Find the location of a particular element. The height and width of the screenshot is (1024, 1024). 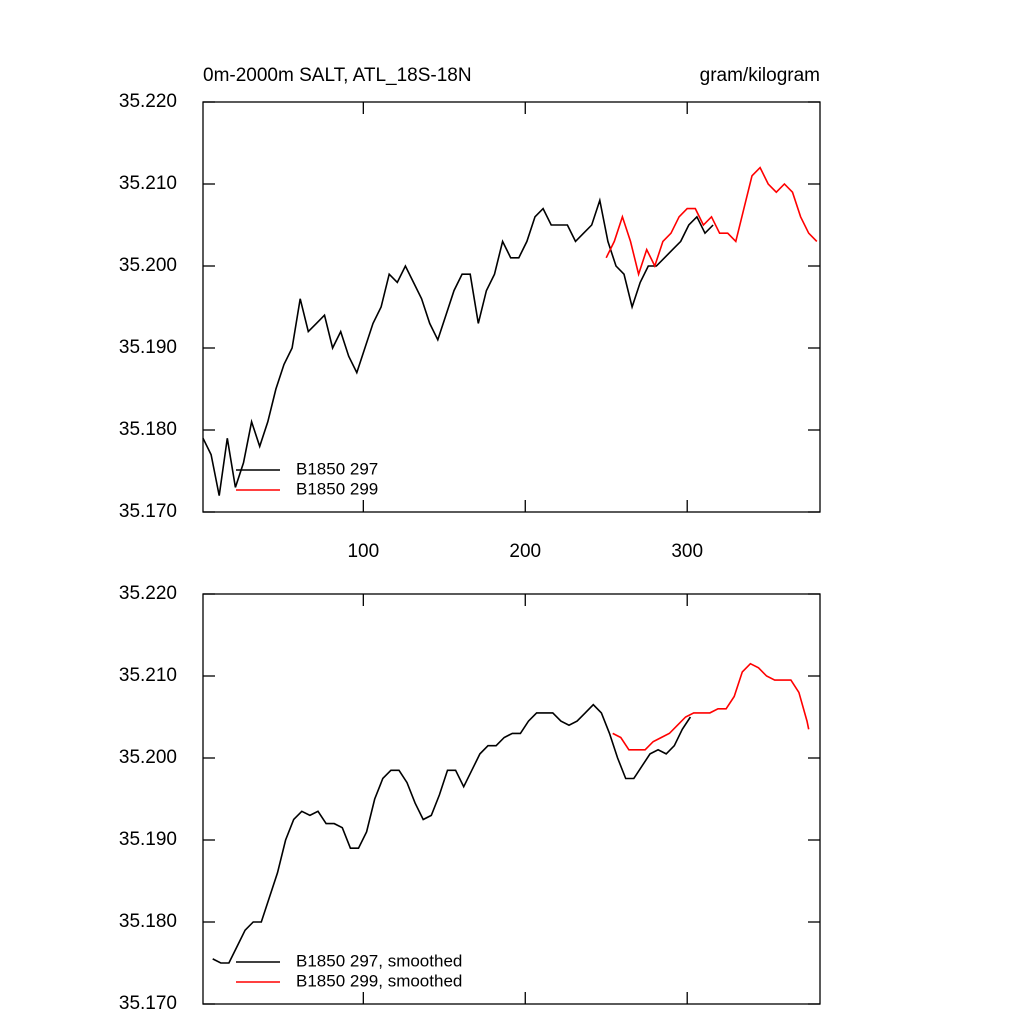

legend-label: B1850 299, smoothed is located at coordinates (379, 980).